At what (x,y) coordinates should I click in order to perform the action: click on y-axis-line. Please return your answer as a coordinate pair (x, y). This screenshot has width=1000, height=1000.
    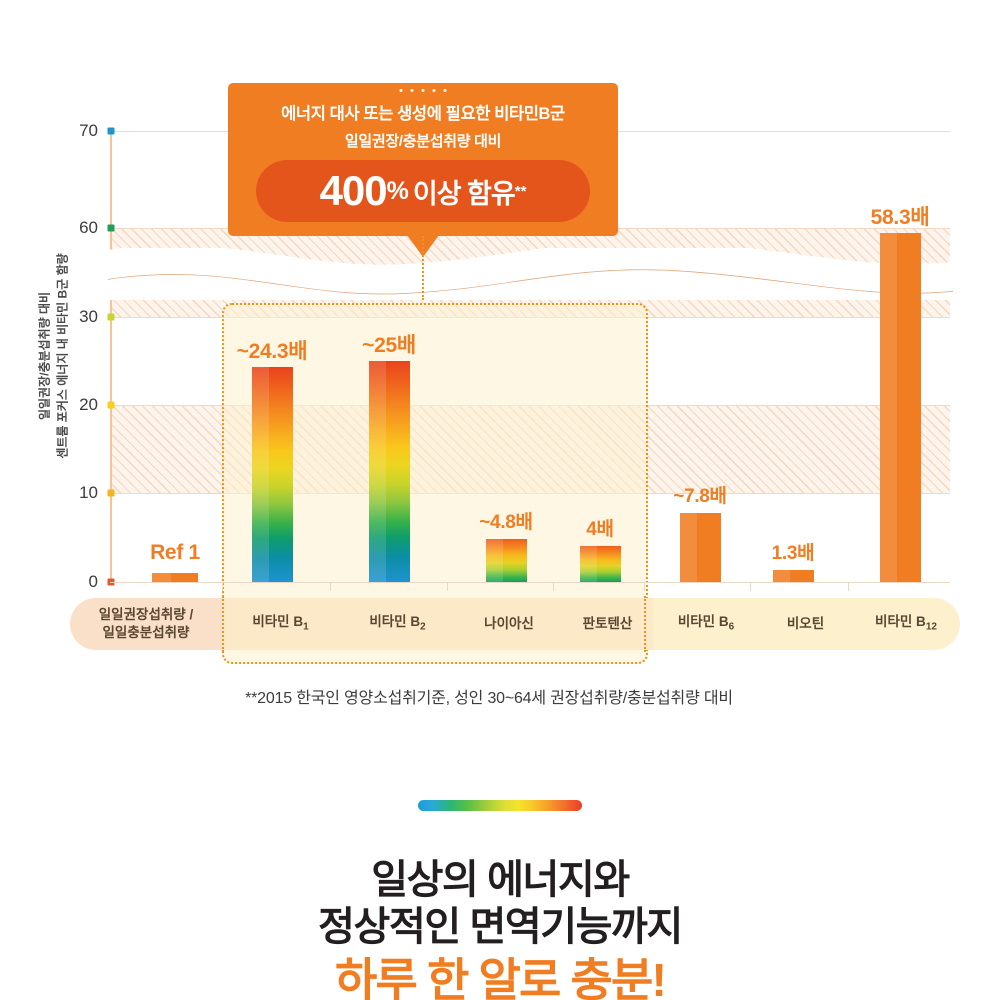
    Looking at the image, I should click on (111, 356).